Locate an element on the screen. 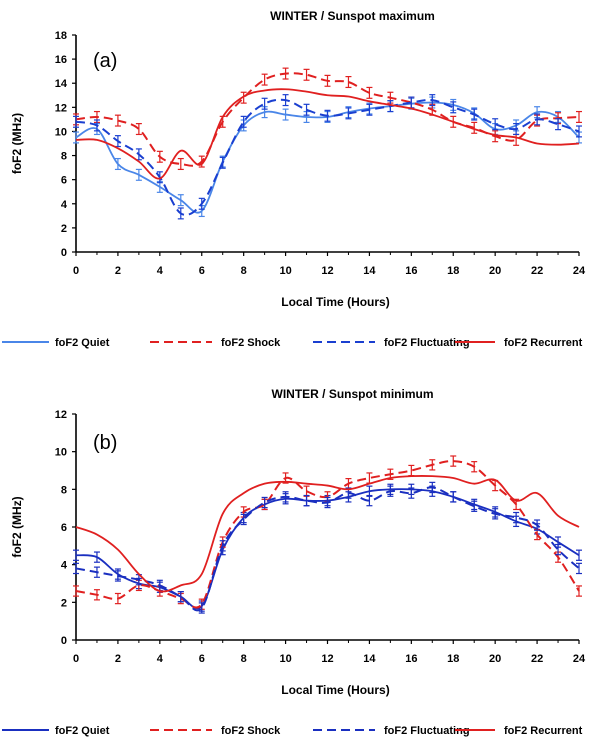 This screenshot has width=614, height=747. y-axis-label: foF2 (MHz) is located at coordinates (17, 526).